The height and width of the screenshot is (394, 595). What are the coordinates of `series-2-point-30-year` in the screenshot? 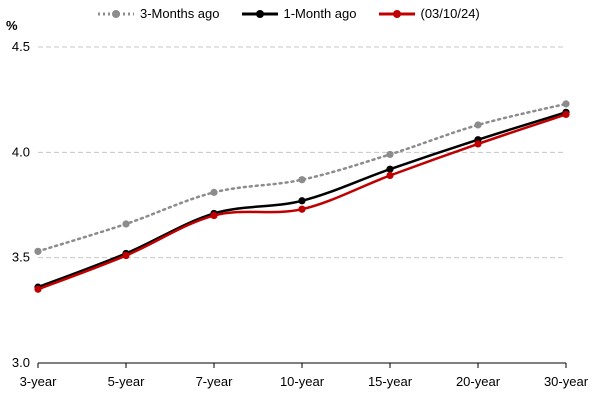 It's located at (566, 114).